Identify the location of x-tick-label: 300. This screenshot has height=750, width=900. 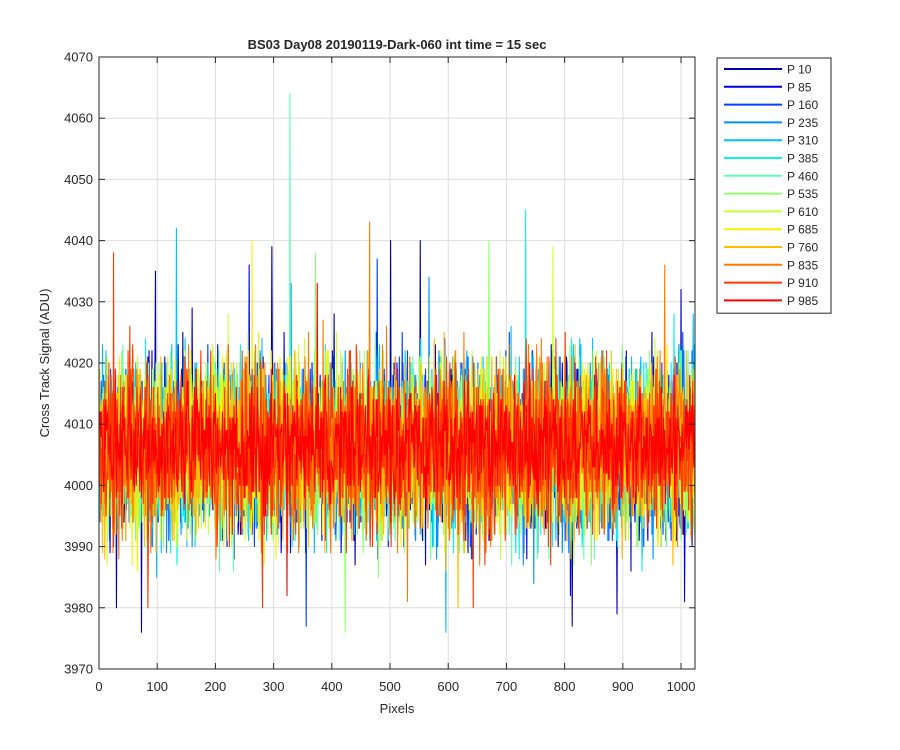
(274, 686).